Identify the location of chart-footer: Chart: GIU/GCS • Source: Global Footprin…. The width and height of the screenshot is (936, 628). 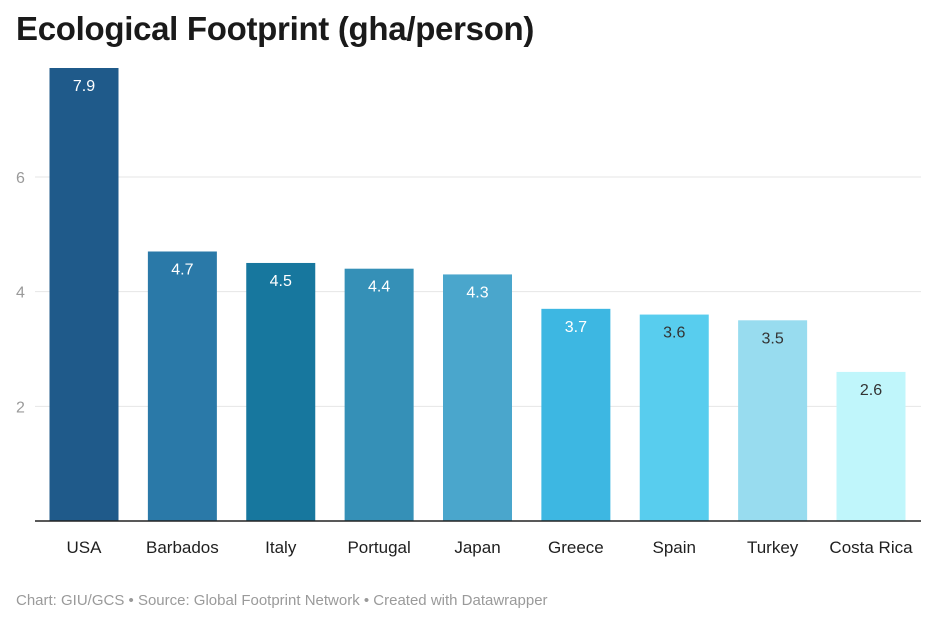
(282, 600).